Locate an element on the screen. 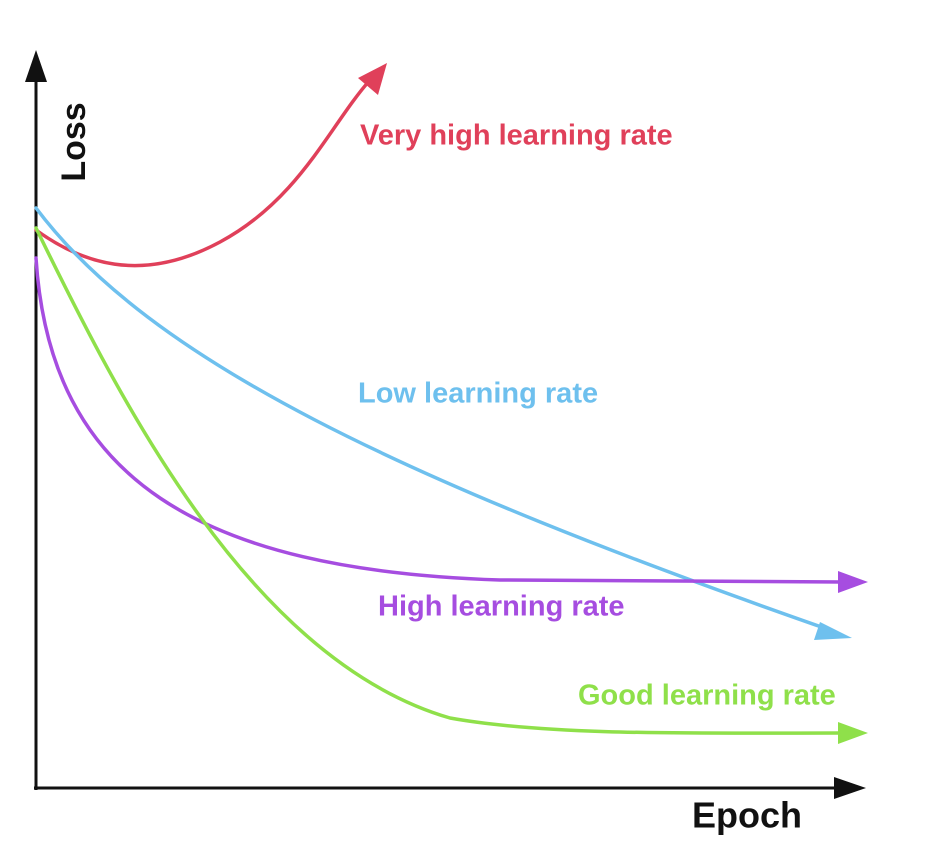  low-lr-arrow is located at coordinates (833, 631).